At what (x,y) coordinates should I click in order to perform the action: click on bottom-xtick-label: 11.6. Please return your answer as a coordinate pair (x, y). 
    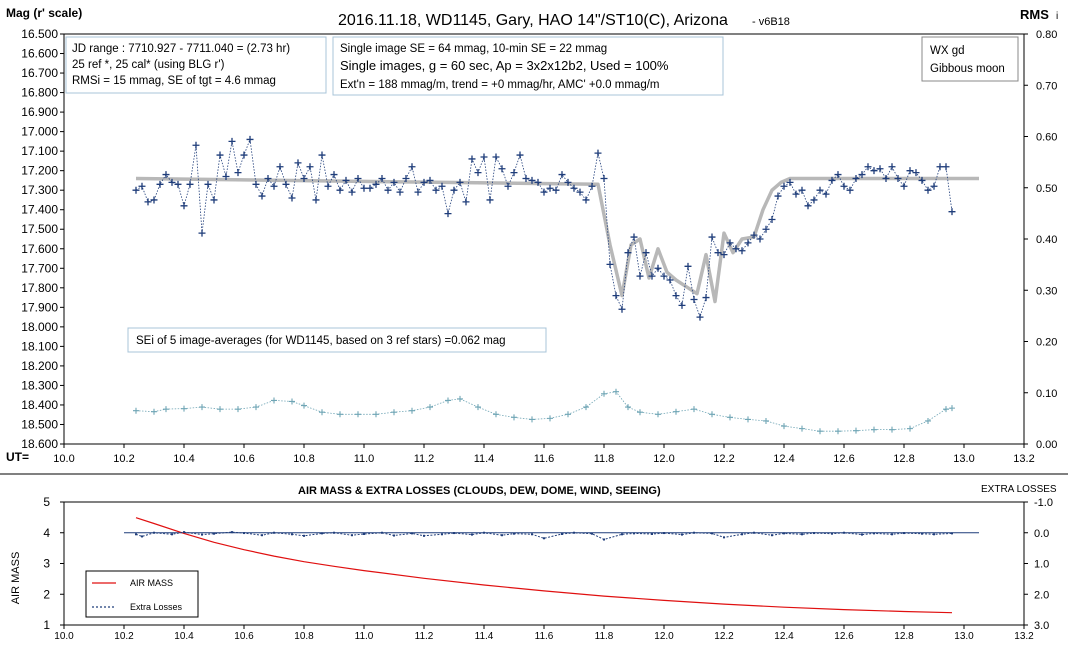
    Looking at the image, I should click on (544, 636).